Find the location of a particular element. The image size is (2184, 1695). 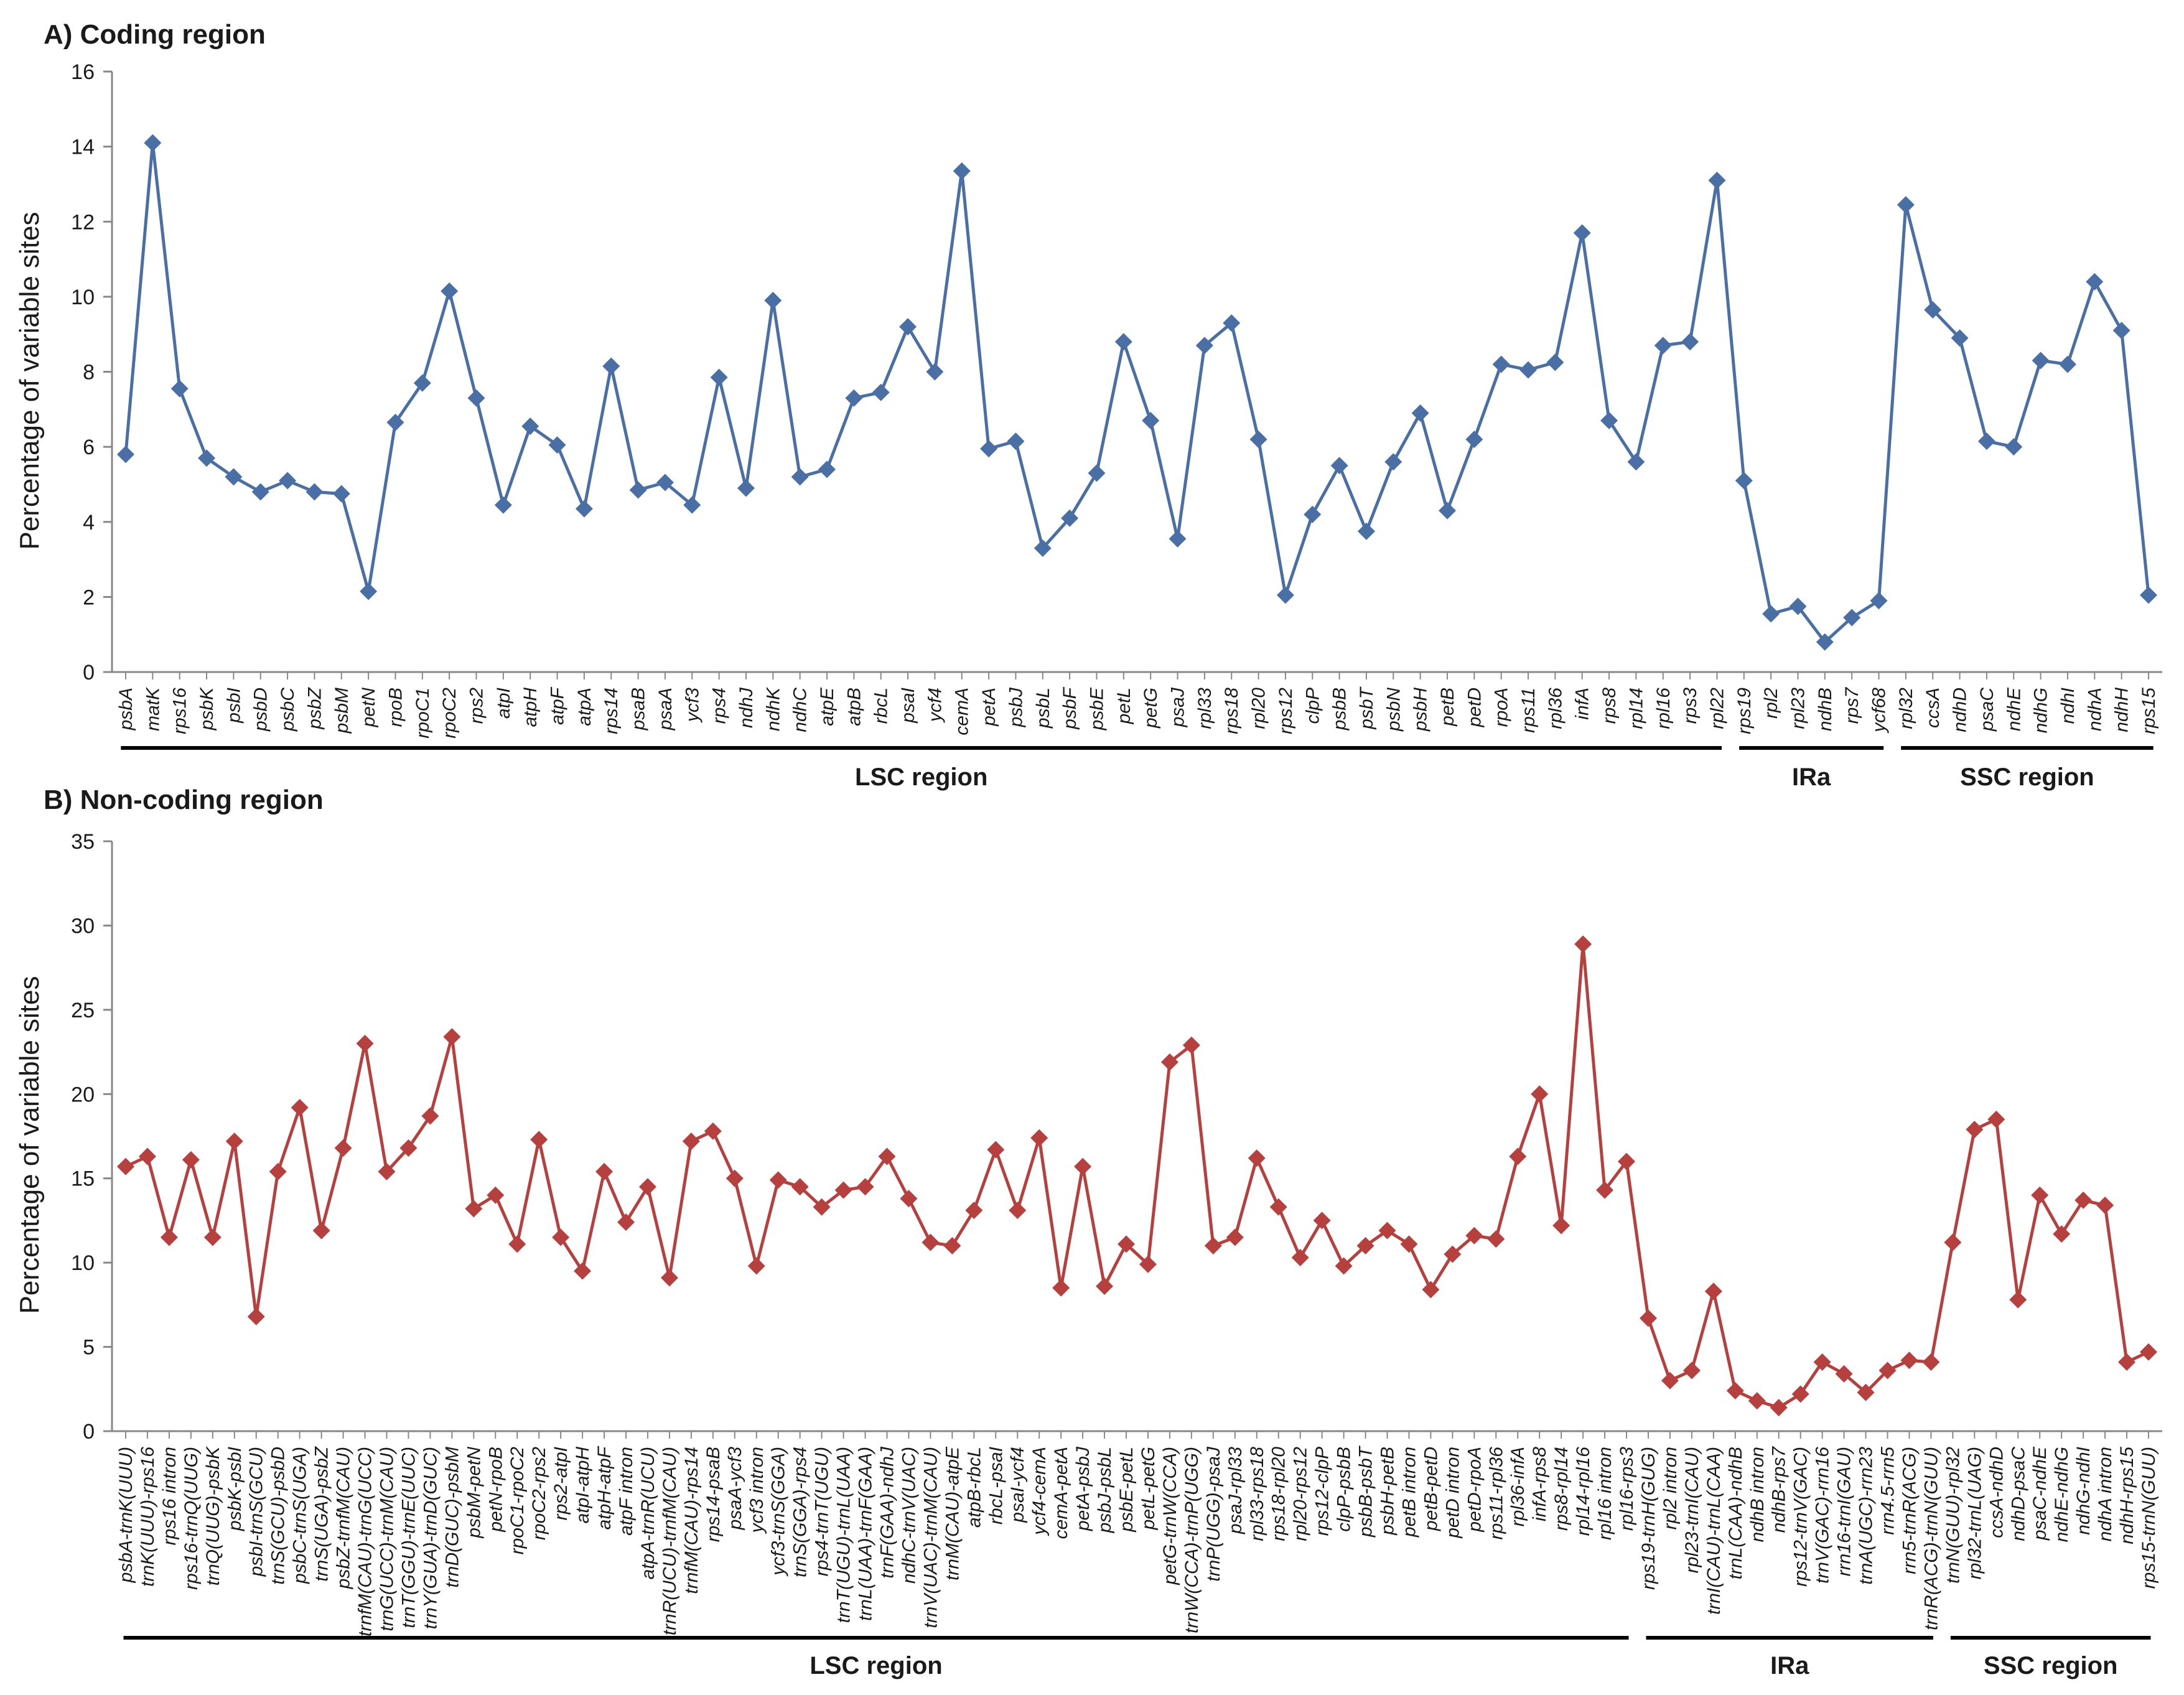

a-x-tick-label: rpoB is located at coordinates (395, 707).